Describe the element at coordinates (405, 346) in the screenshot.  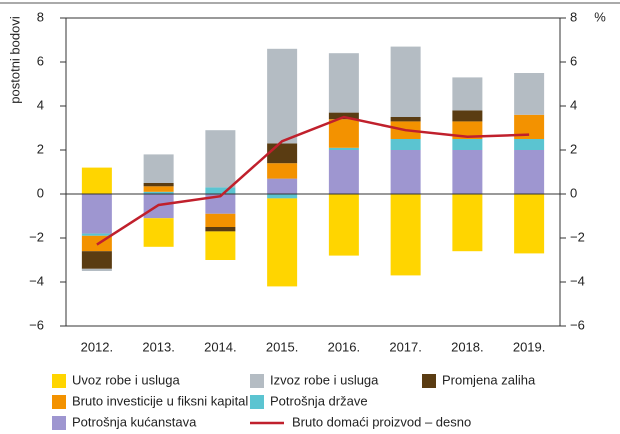
I see `x-tick-label: 2017.` at that location.